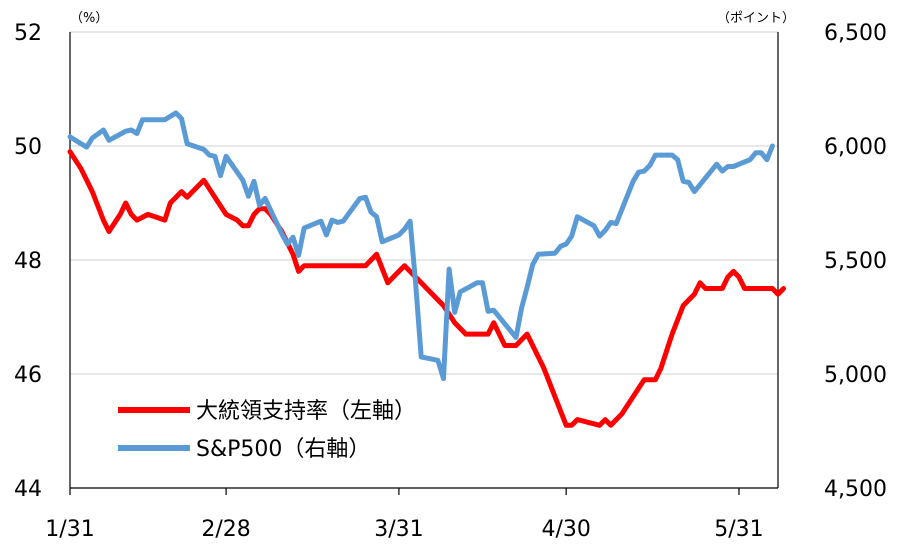 The width and height of the screenshot is (900, 560). I want to click on right-tick-label: 6,500, so click(855, 33).